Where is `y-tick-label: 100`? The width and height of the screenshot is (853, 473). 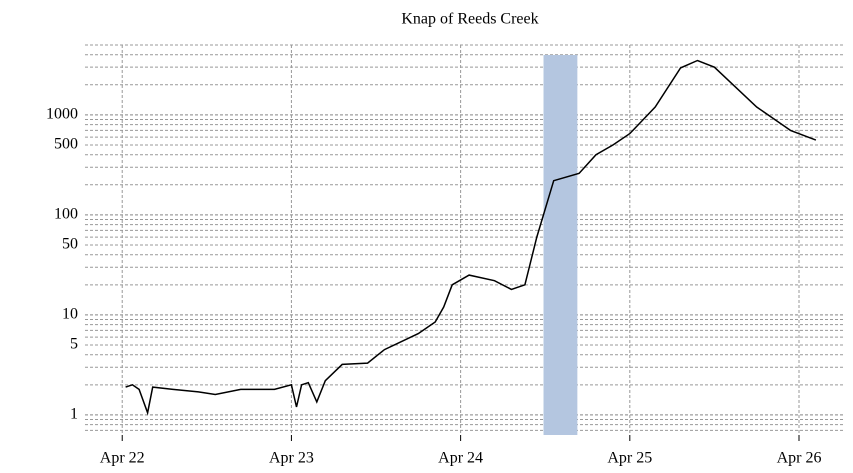 y-tick-label: 100 is located at coordinates (66, 214).